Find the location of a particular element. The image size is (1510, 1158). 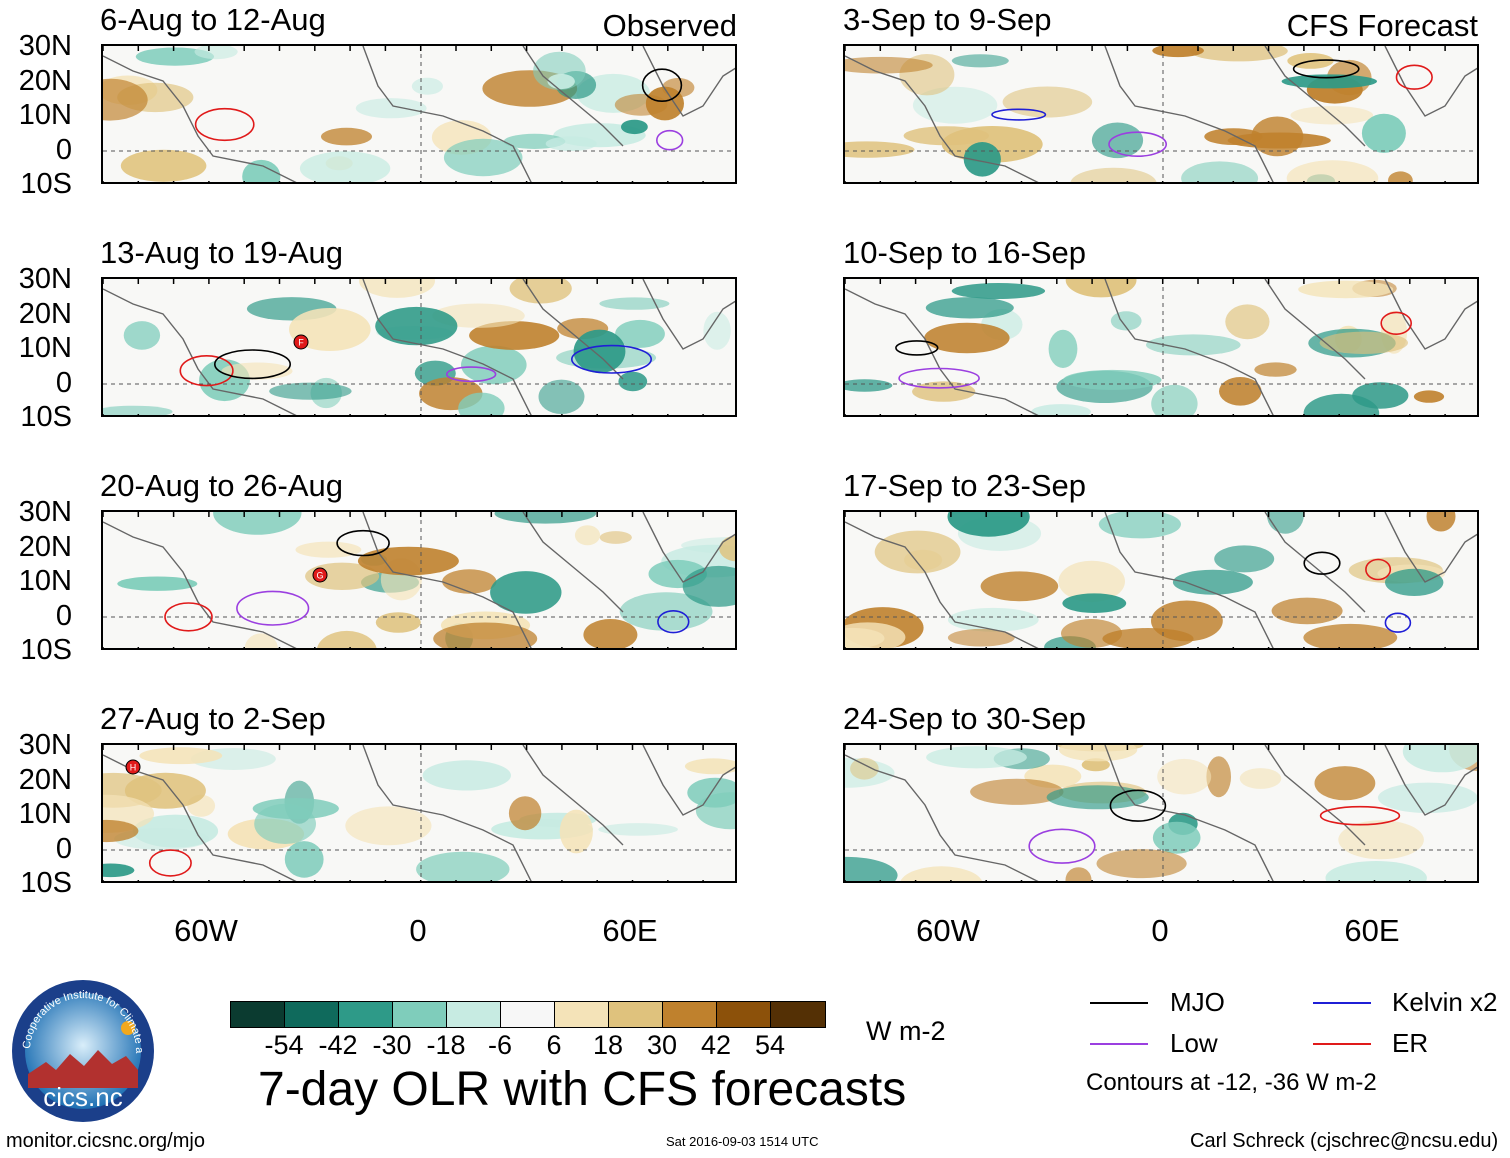

legend-label-mjo: MJO is located at coordinates (1197, 1002).